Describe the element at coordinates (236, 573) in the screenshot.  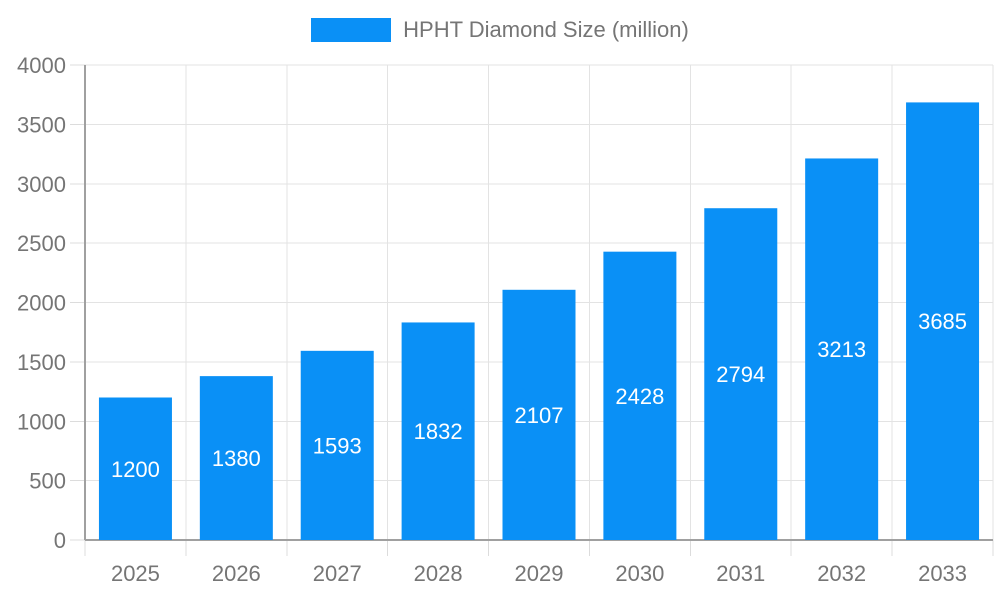
I see `x-axis-label: 2026` at that location.